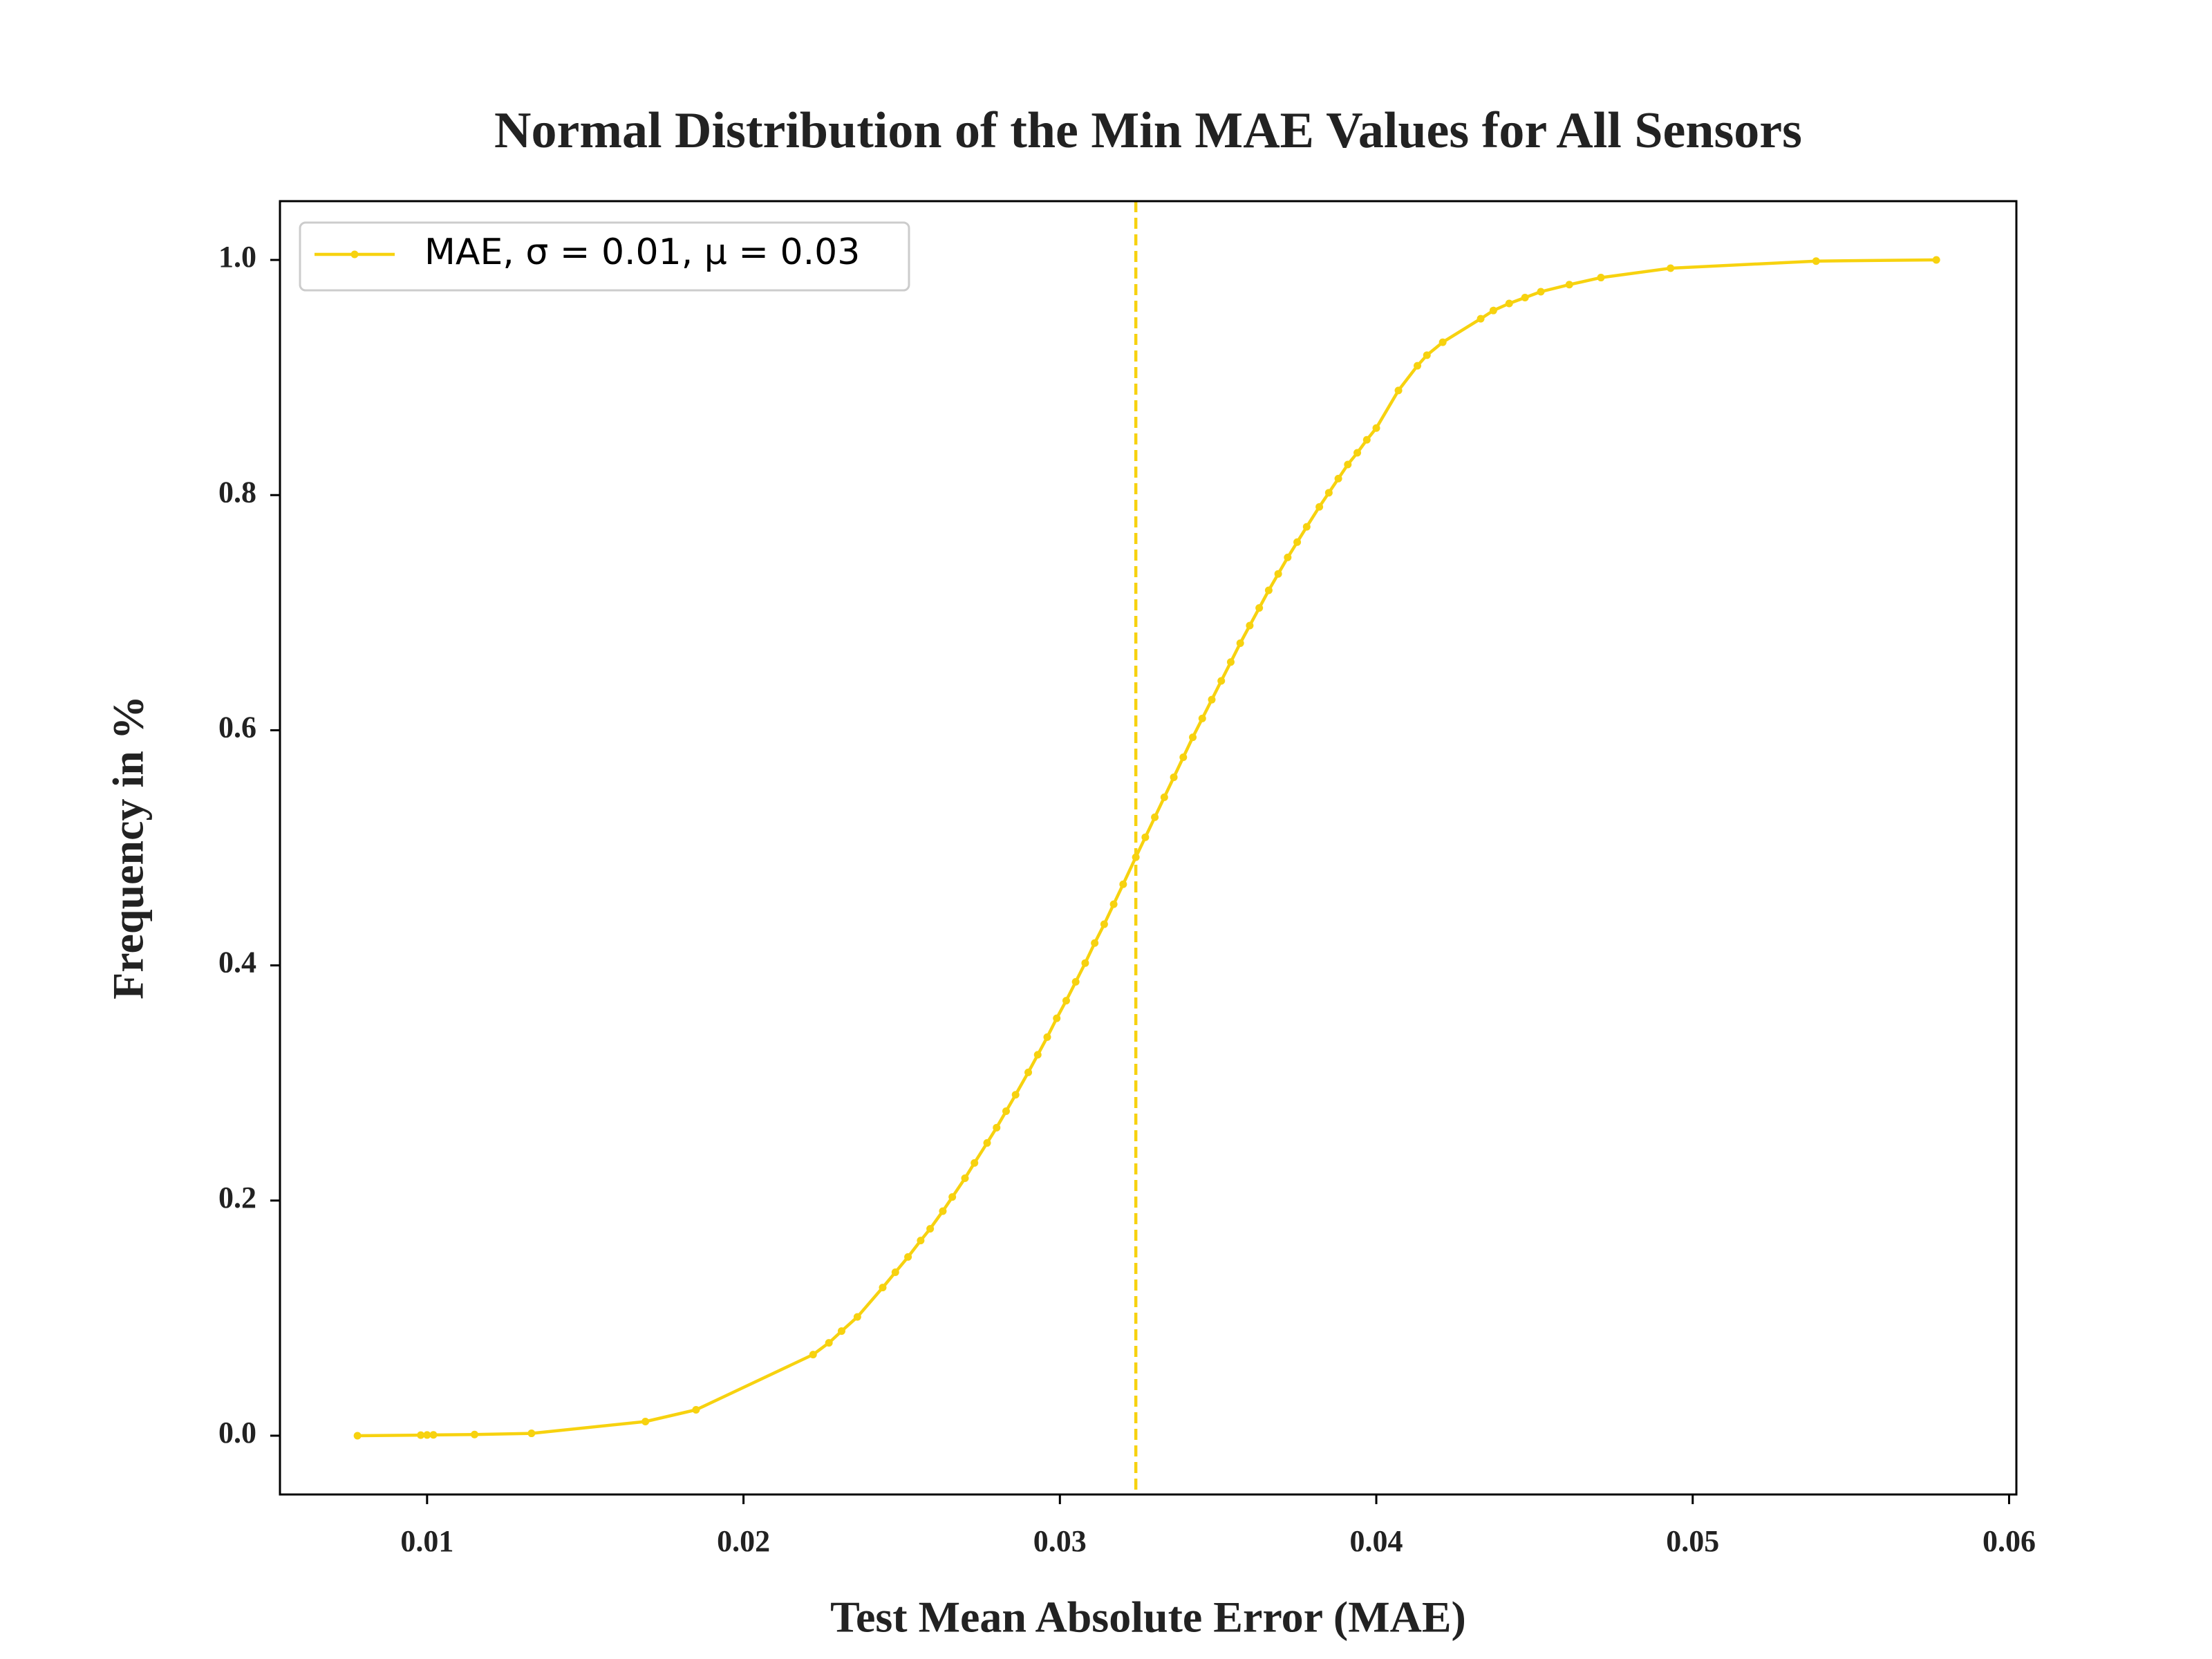 The height and width of the screenshot is (1659, 2212). What do you see at coordinates (237, 1198) in the screenshot?
I see `y-tick-label: 0.2` at bounding box center [237, 1198].